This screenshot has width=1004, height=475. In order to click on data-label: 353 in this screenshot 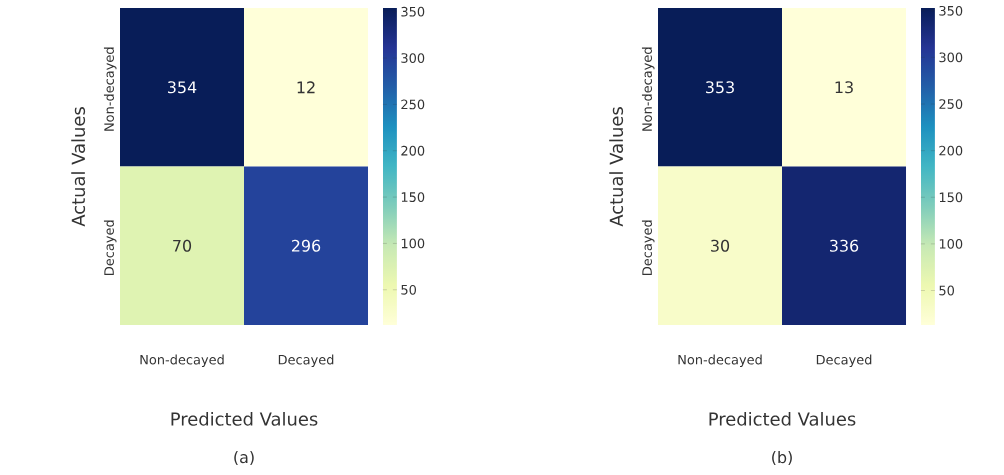, I will do `click(720, 87)`.